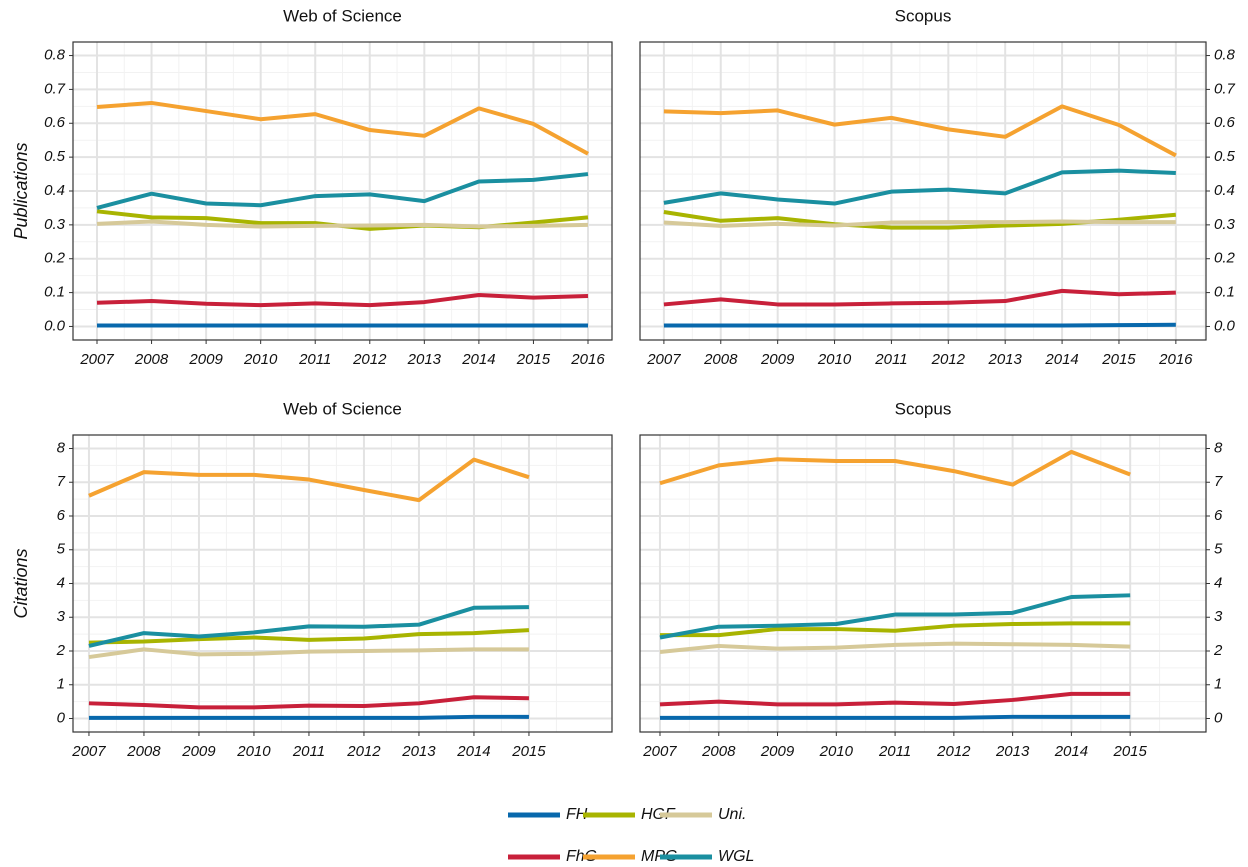  What do you see at coordinates (581, 856) in the screenshot?
I see `legend-label: FhG` at bounding box center [581, 856].